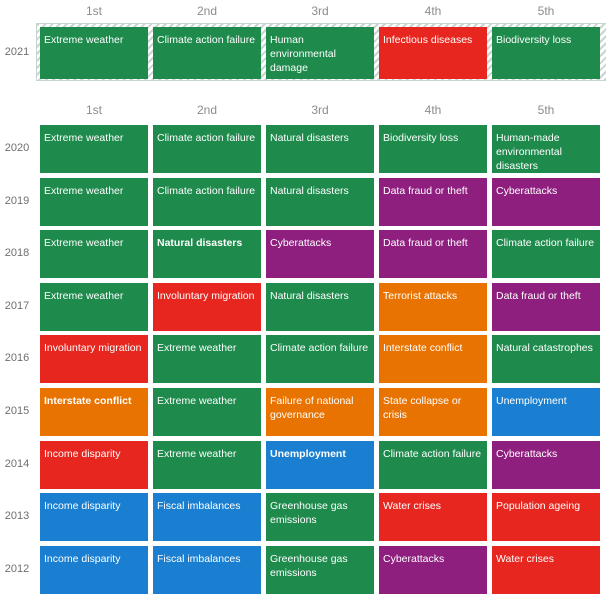 This screenshot has width=606, height=600. What do you see at coordinates (433, 149) in the screenshot?
I see `risk-cell-2020-4: Biodiversity loss` at bounding box center [433, 149].